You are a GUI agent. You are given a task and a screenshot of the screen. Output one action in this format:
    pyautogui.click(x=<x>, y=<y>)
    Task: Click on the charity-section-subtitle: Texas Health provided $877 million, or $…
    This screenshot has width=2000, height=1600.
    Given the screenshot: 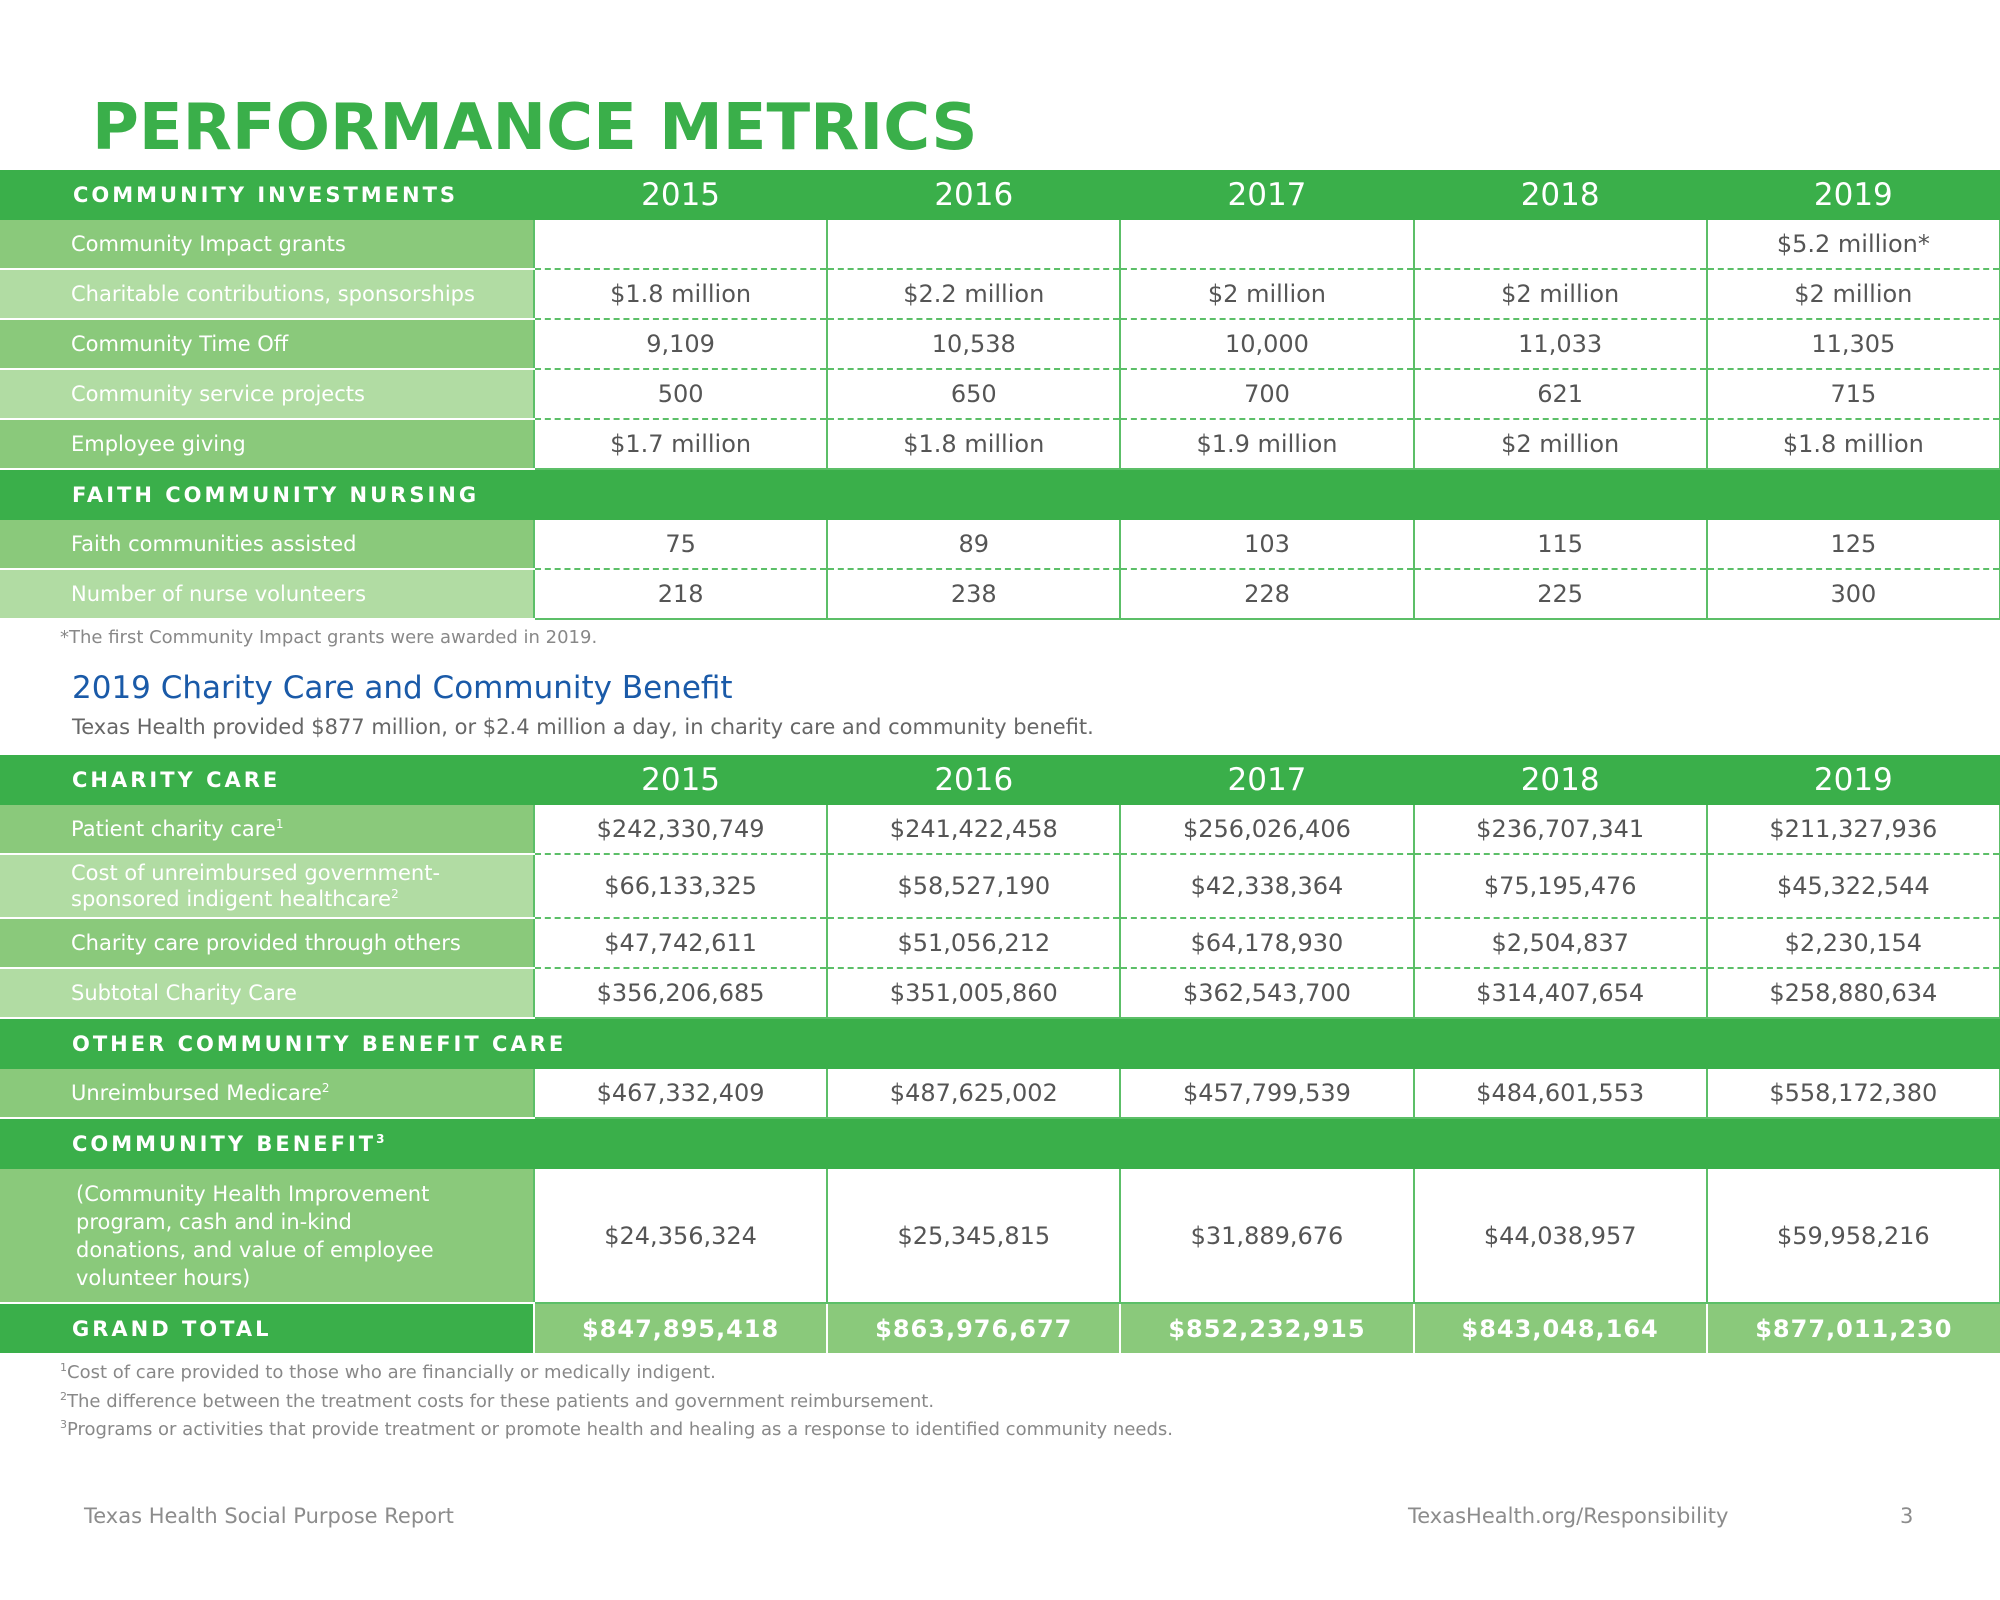 What is the action you would take?
    pyautogui.click(x=583, y=727)
    